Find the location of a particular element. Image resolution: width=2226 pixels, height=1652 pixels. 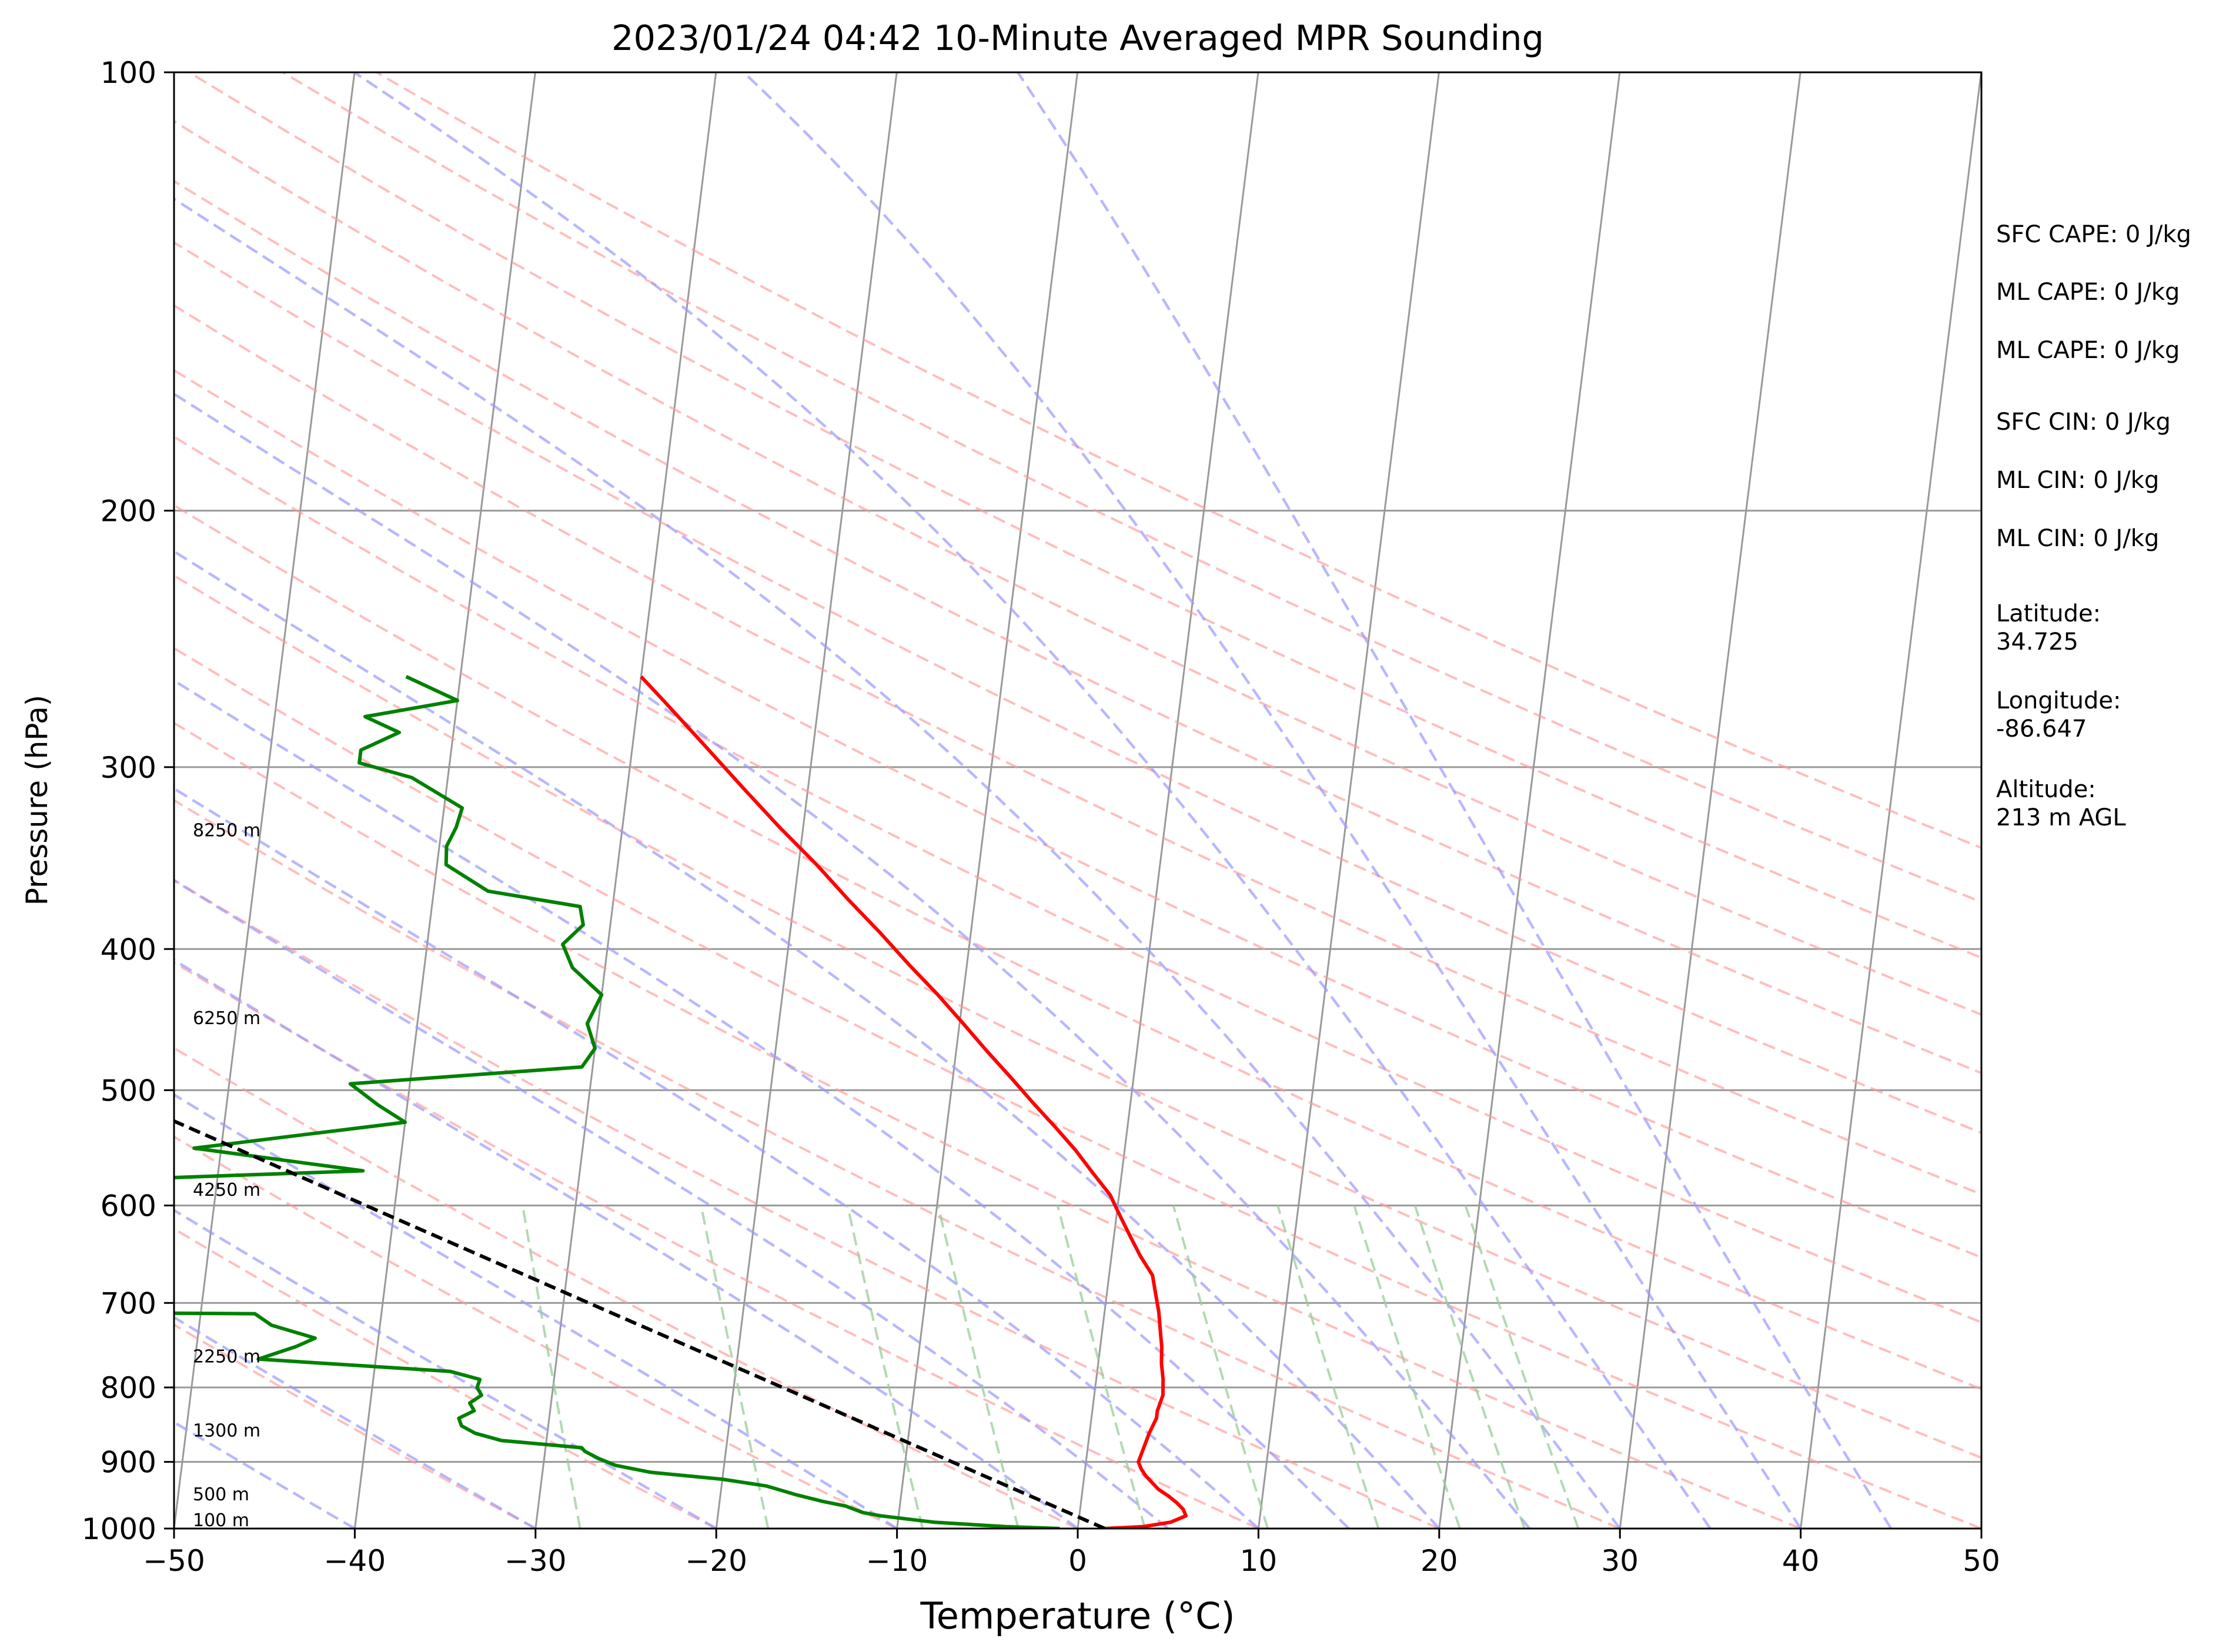

x-tick-label: 50 is located at coordinates (1981, 1561).